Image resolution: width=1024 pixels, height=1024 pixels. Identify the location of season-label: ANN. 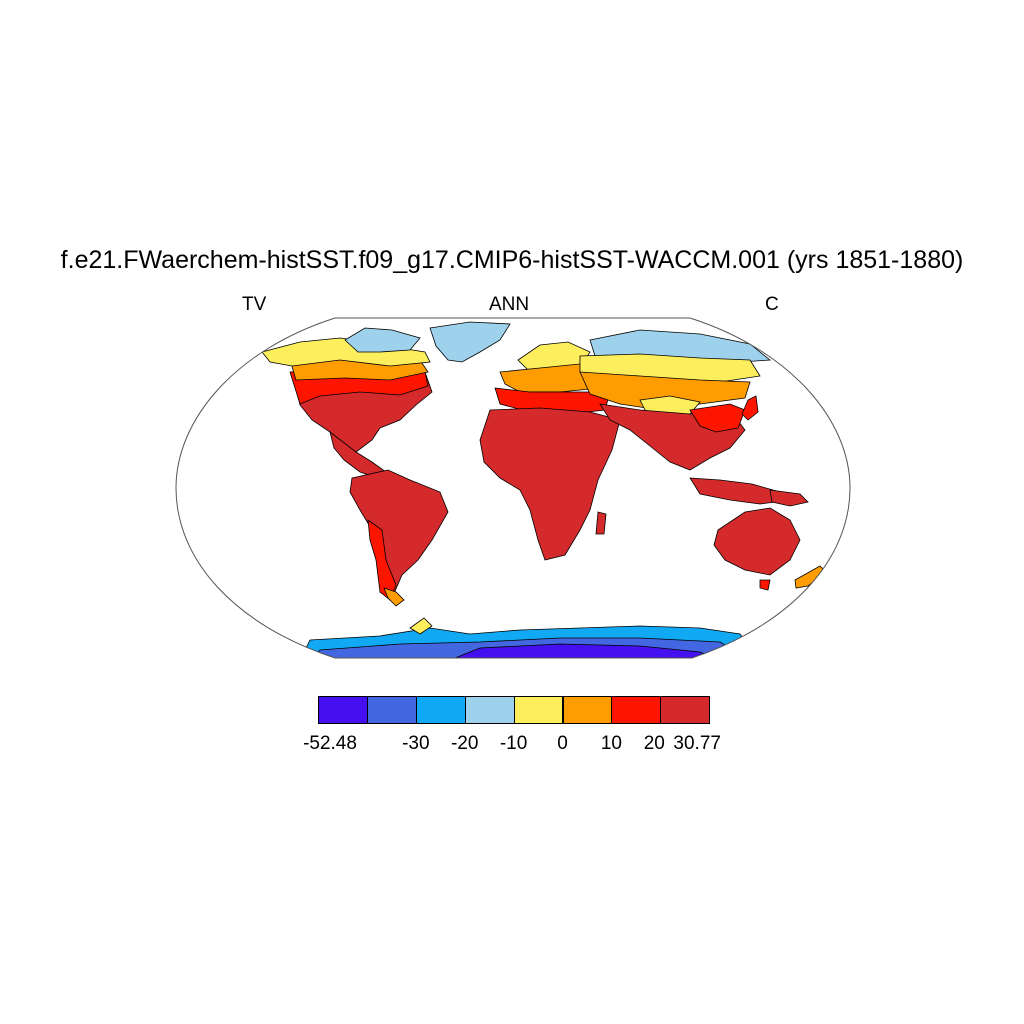
(509, 304).